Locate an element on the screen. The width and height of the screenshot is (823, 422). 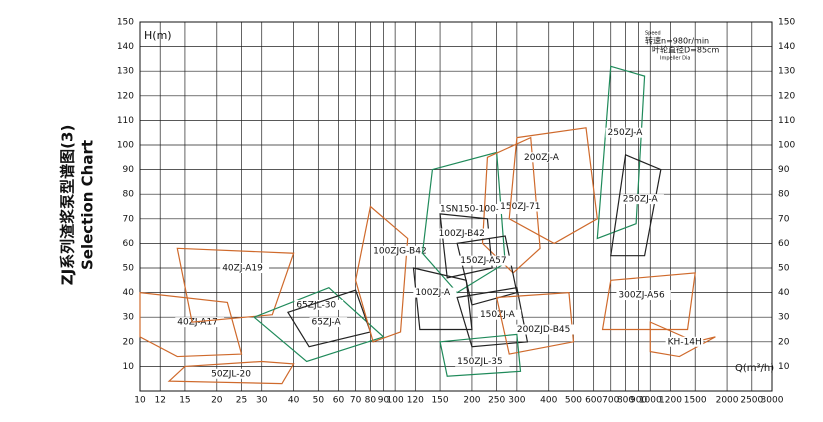
y2-tick-label: 70 is located at coordinates (784, 219).